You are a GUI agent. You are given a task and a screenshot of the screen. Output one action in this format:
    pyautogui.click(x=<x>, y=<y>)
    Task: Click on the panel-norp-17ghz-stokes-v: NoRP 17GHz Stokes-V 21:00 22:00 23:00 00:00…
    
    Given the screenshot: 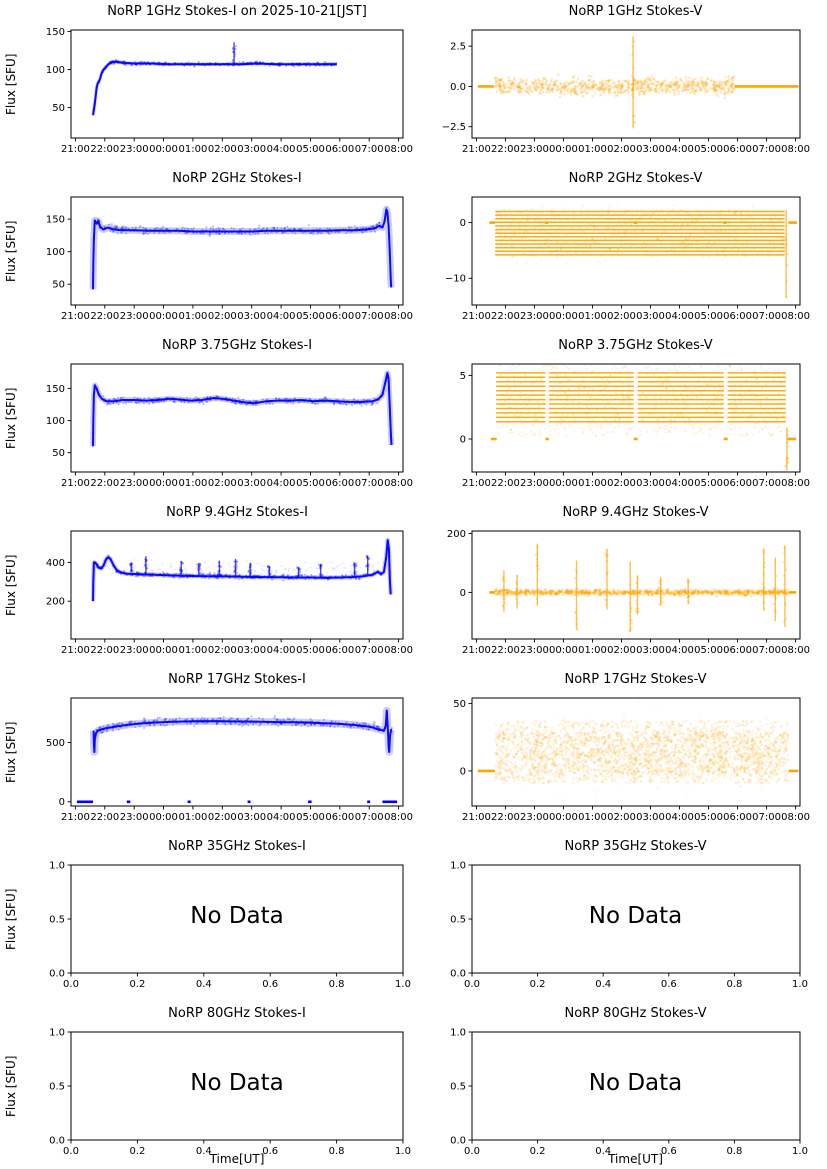 What is the action you would take?
    pyautogui.click(x=620, y=751)
    